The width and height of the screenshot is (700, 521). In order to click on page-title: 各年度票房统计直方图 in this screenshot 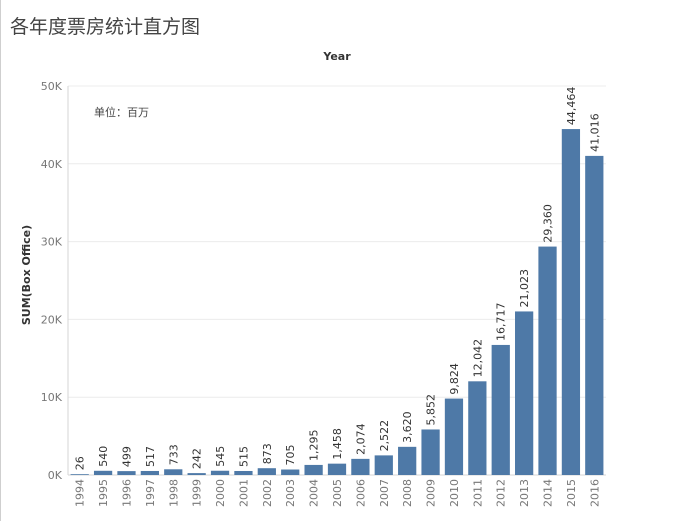, I will do `click(105, 27)`.